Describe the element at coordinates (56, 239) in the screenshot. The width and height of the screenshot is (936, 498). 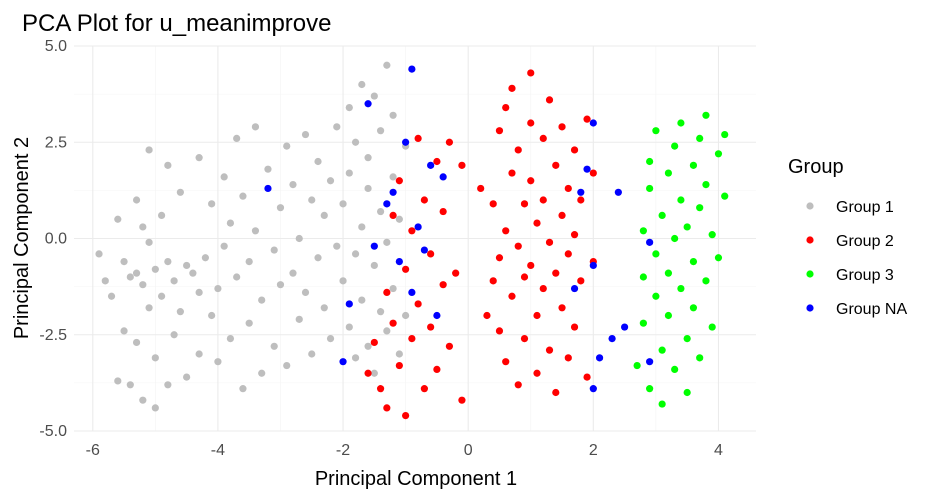
I see `y-tick-label: 0.0` at that location.